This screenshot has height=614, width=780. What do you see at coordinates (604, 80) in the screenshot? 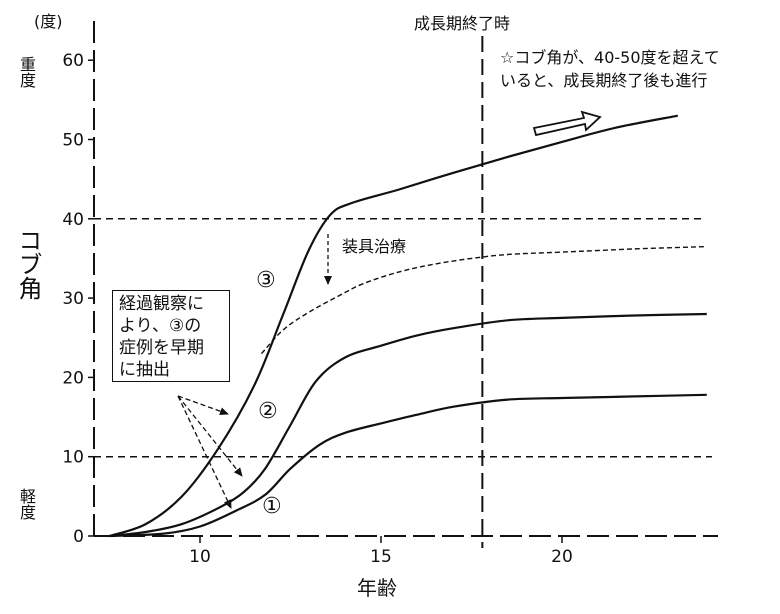
I see `note-line-2: いると、成長期終了後も進行` at bounding box center [604, 80].